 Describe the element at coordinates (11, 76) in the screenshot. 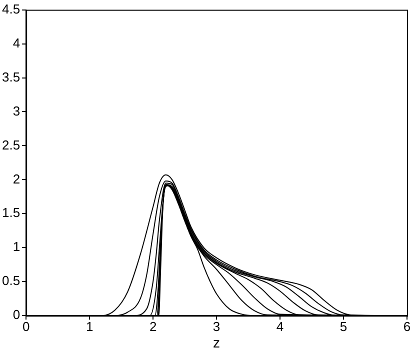

I see `y-tick-label: 3.5` at that location.